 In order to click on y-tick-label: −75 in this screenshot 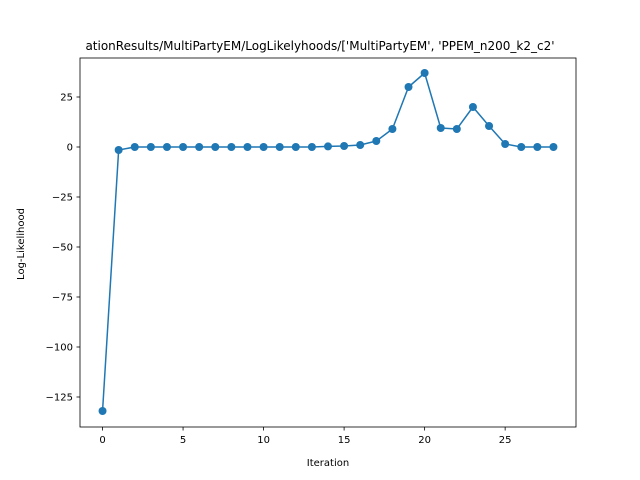, I will do `click(62, 298)`.